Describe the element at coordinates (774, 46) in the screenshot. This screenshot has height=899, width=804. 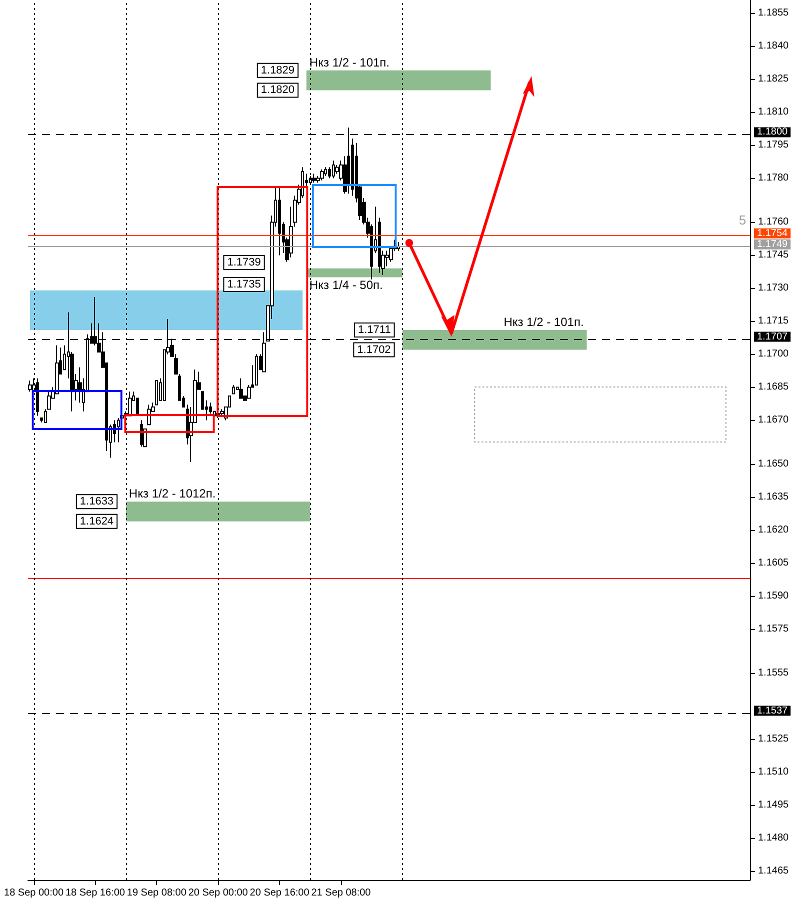
I see `y-tick-label: 1.1840` at that location.